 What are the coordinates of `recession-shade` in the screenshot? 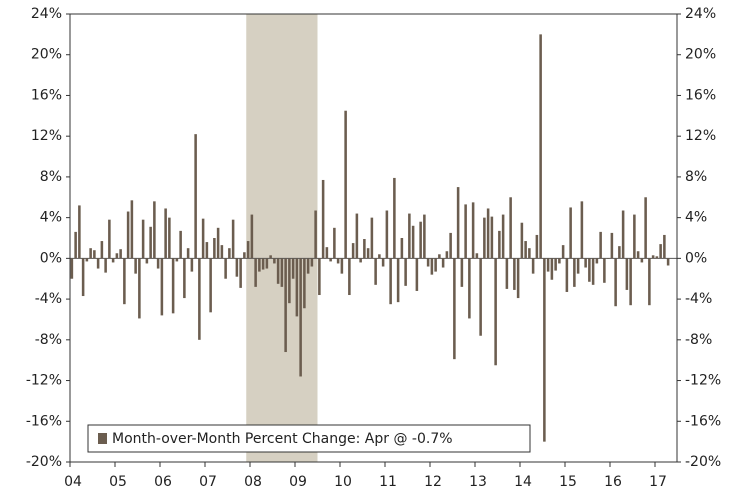 It's located at (282, 238).